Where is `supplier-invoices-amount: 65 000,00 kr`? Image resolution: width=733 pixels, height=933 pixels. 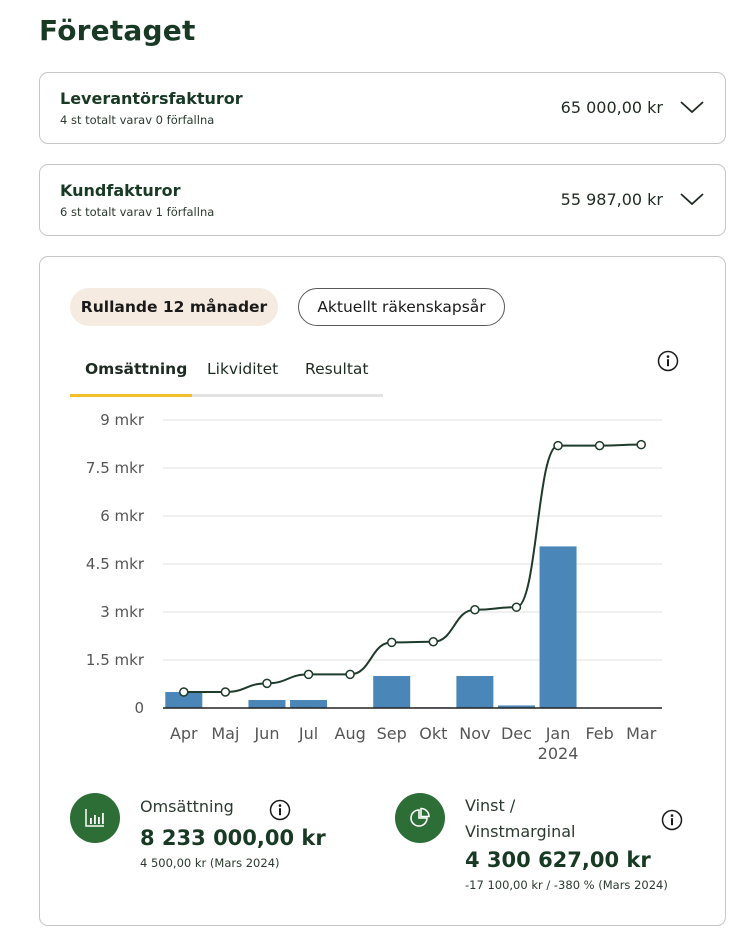 supplier-invoices-amount: 65 000,00 kr is located at coordinates (611, 107).